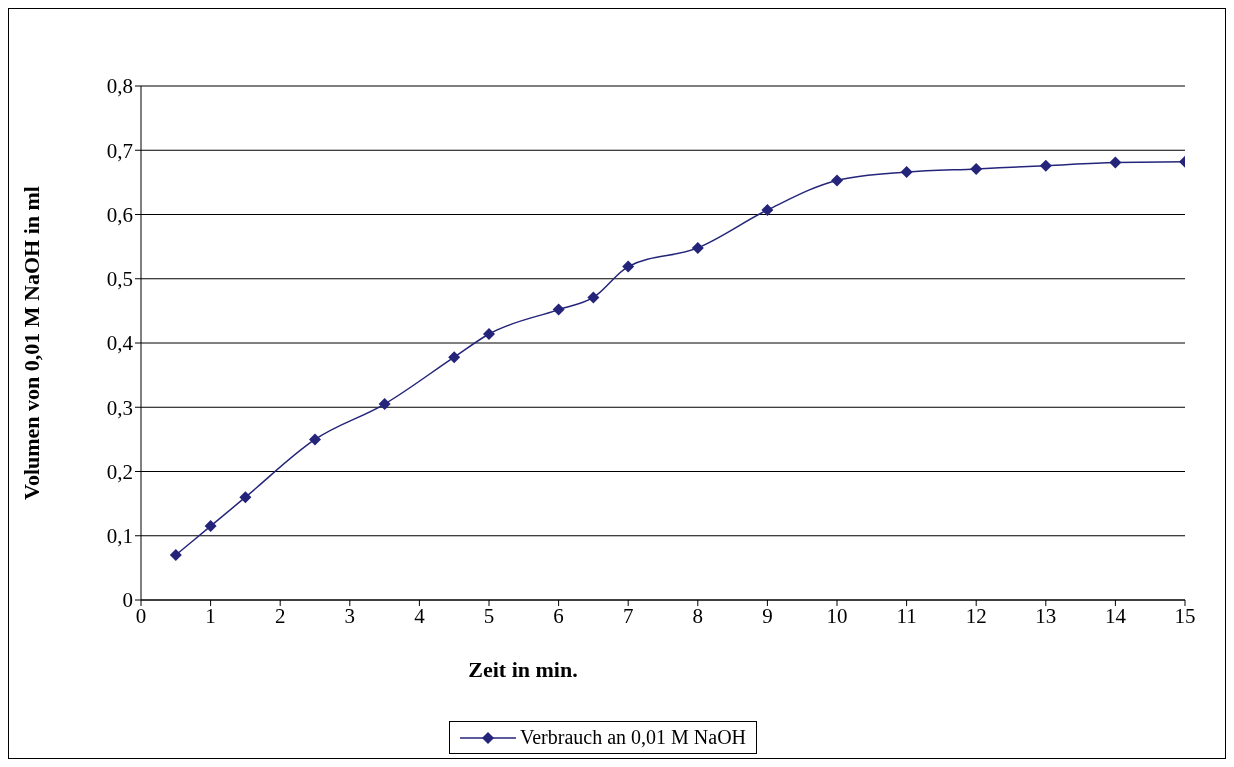  Describe the element at coordinates (119, 86) in the screenshot. I see `y-tick-label: 0,8` at that location.